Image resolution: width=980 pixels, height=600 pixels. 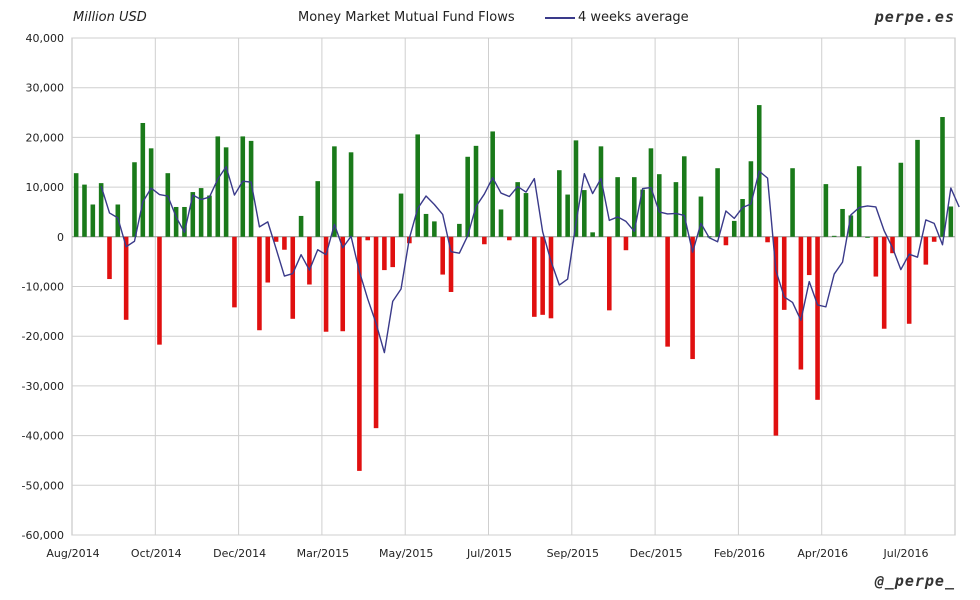 What do you see at coordinates (323, 553) in the screenshot?
I see `x-tick-label: Mar/2015` at bounding box center [323, 553].